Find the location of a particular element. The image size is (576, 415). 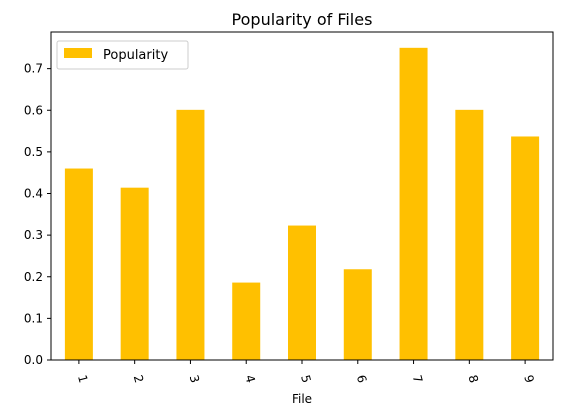

chart-title: Popularity of Files is located at coordinates (302, 19).